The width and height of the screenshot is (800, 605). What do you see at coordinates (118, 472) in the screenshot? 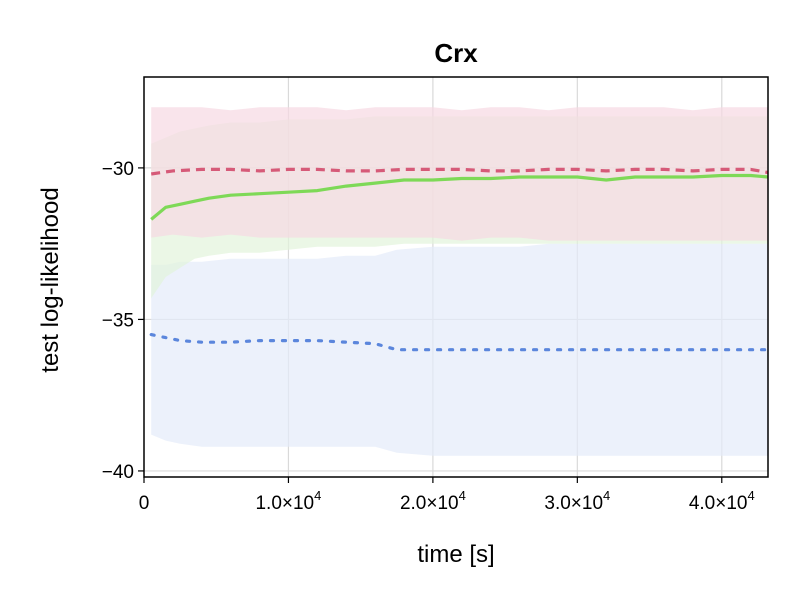
I see `y-tick-label: −40` at bounding box center [118, 472].